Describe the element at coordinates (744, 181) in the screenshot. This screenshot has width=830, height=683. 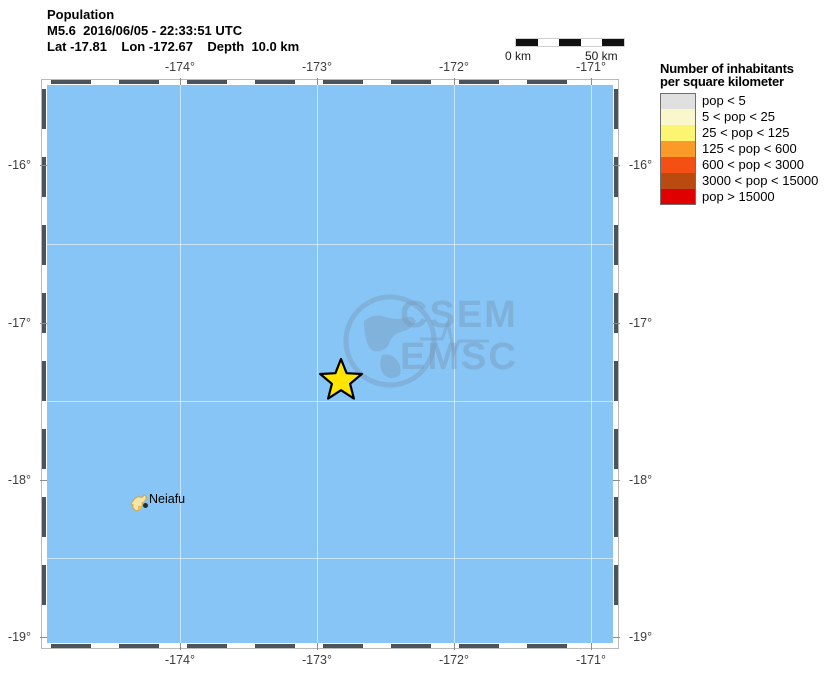
I see `legend-row: 3000 < pop < 15000` at that location.